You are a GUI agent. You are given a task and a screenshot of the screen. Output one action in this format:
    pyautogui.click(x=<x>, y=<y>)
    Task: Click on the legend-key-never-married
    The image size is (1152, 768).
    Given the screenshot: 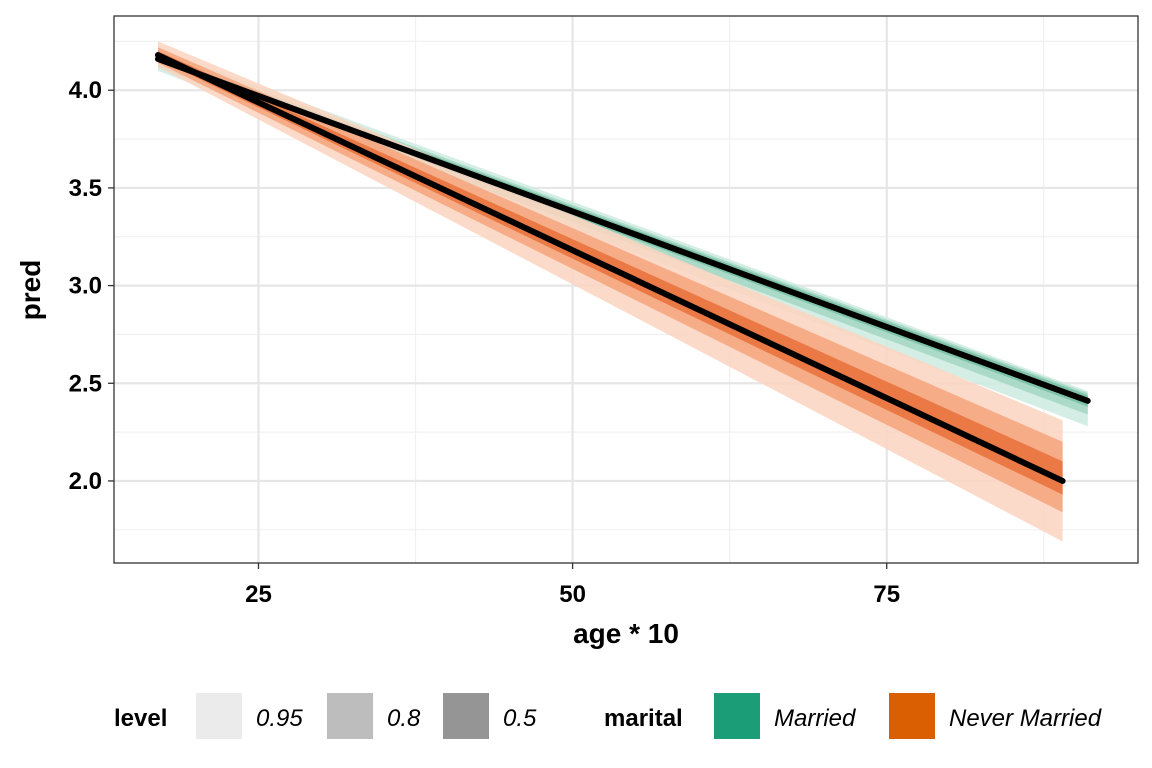 What is the action you would take?
    pyautogui.click(x=912, y=716)
    